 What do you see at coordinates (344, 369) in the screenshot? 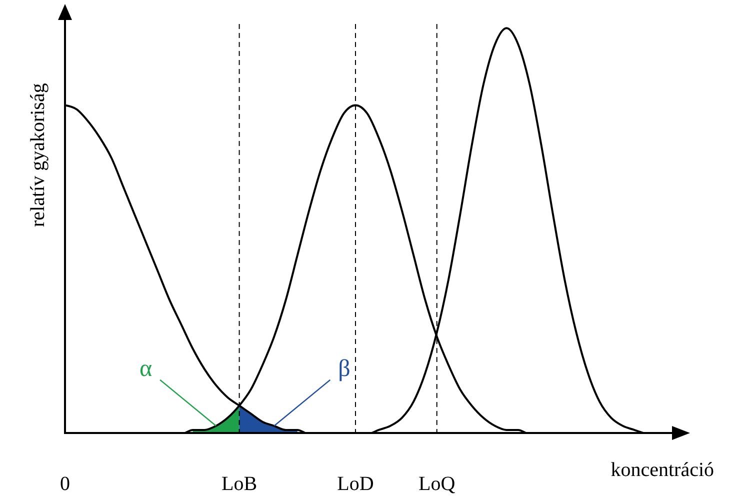
I see `text: β` at bounding box center [344, 369].